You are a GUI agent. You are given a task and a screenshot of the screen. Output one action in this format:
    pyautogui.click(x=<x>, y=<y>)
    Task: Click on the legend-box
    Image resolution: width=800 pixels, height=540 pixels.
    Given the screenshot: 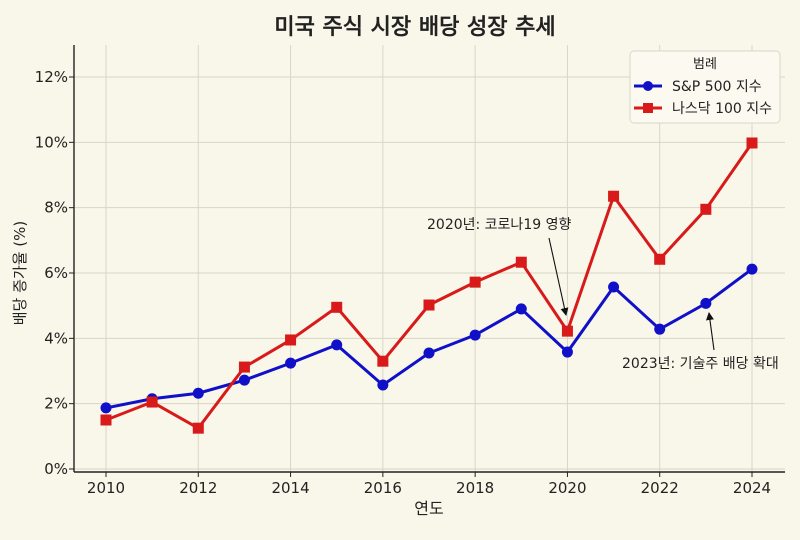 What is the action you would take?
    pyautogui.click(x=705, y=87)
    